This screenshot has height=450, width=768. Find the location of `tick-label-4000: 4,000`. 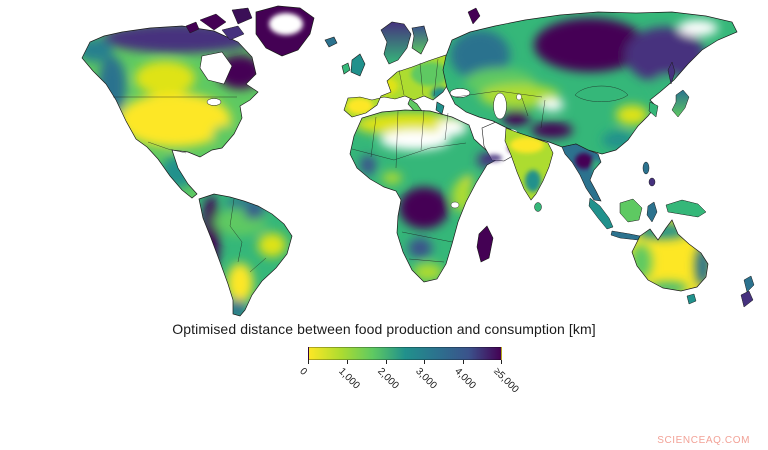

tick-label-4000: 4,000 is located at coordinates (465, 379).